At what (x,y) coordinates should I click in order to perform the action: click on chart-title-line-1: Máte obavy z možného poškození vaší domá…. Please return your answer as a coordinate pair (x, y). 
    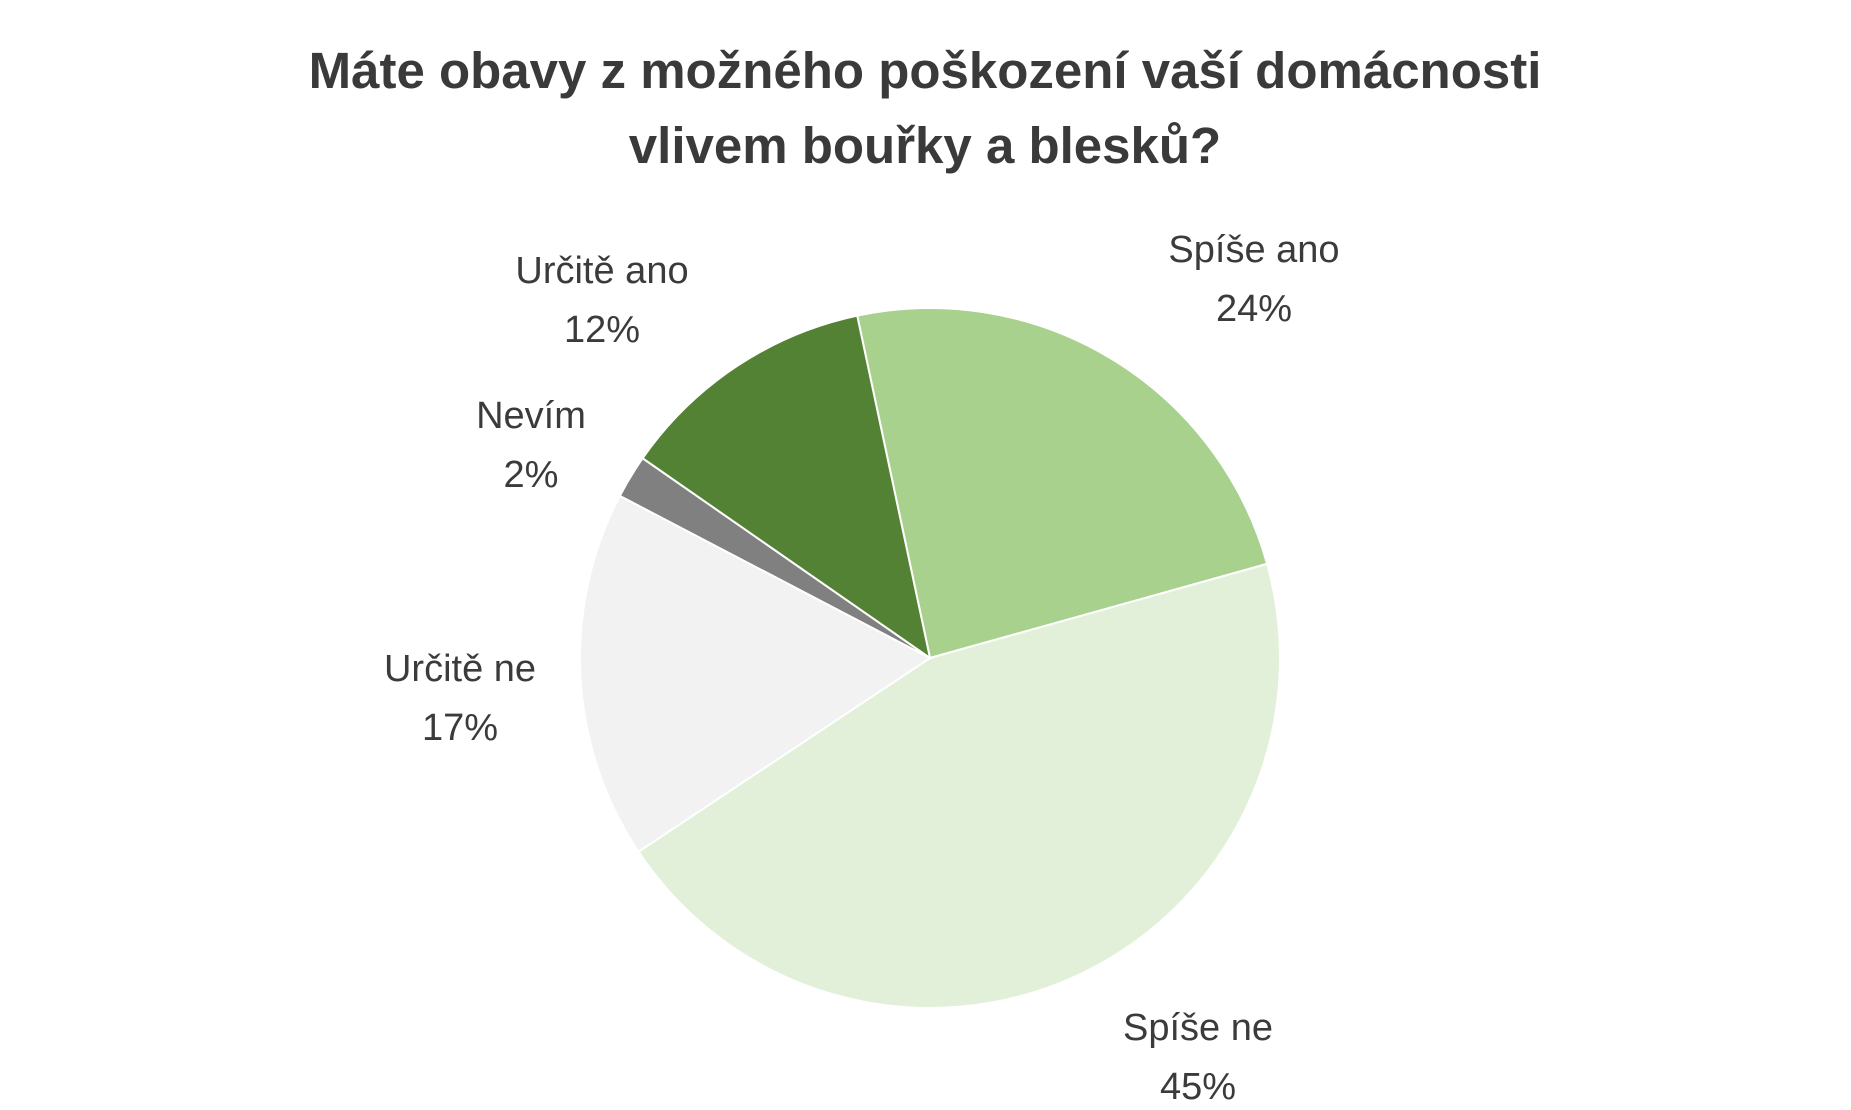
    Looking at the image, I should click on (925, 70).